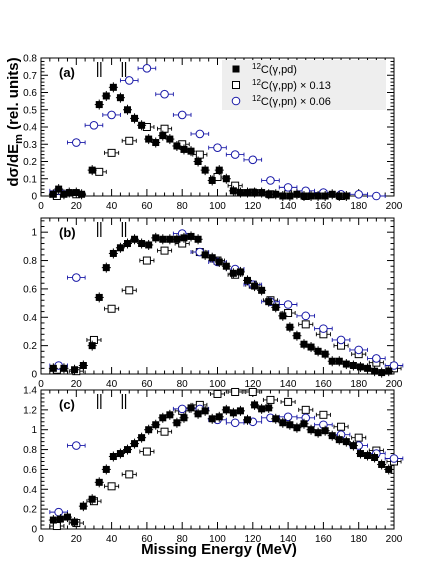 The width and height of the screenshot is (436, 564). I want to click on panel-label: (b), so click(67, 232).